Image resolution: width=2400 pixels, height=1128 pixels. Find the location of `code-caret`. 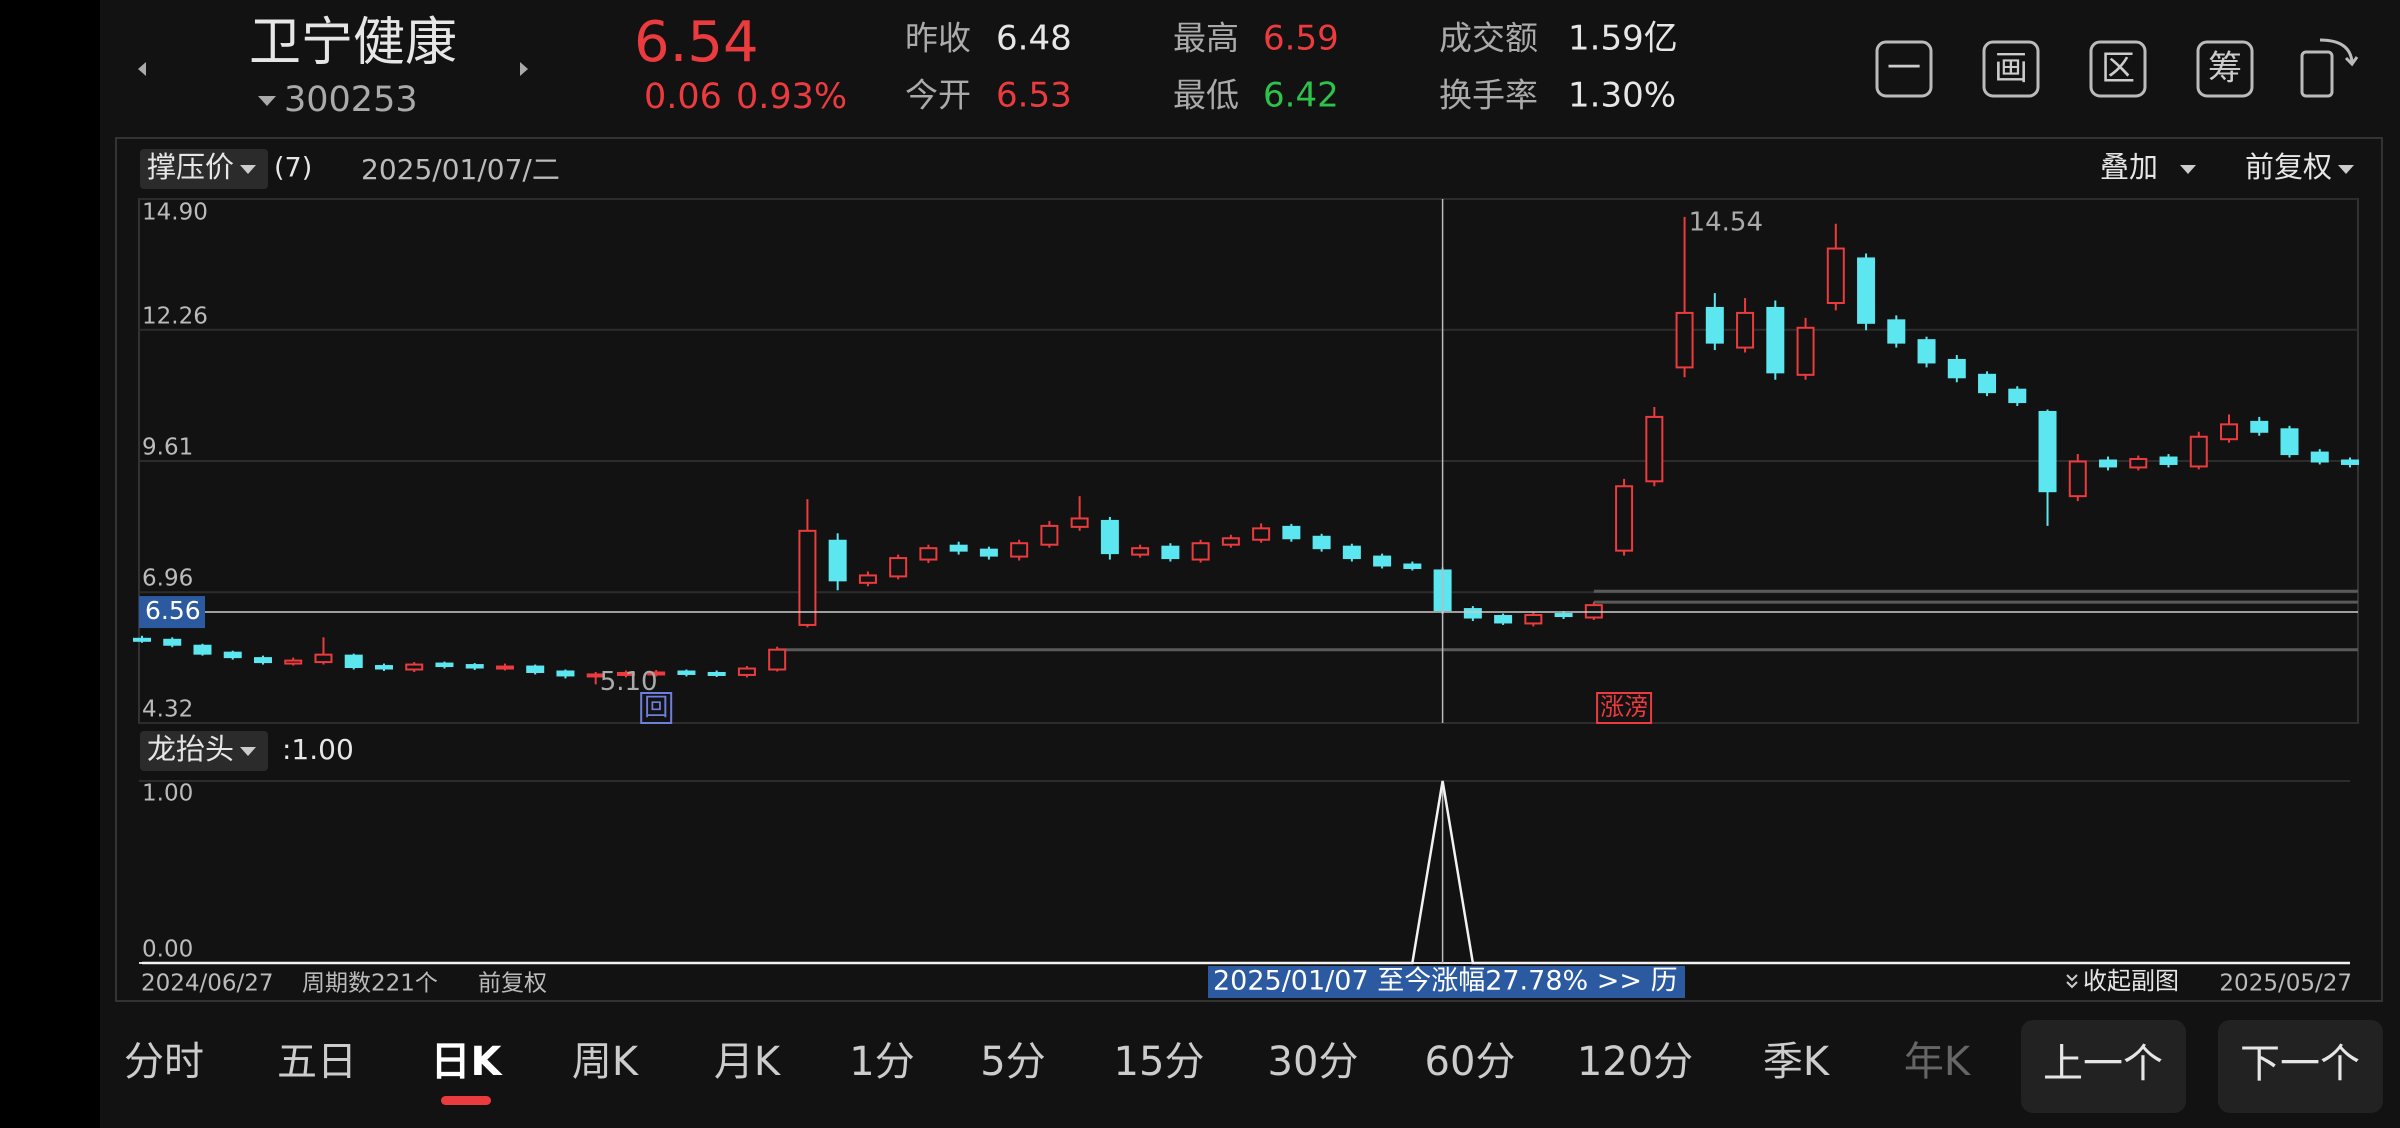

code-caret is located at coordinates (267, 101).